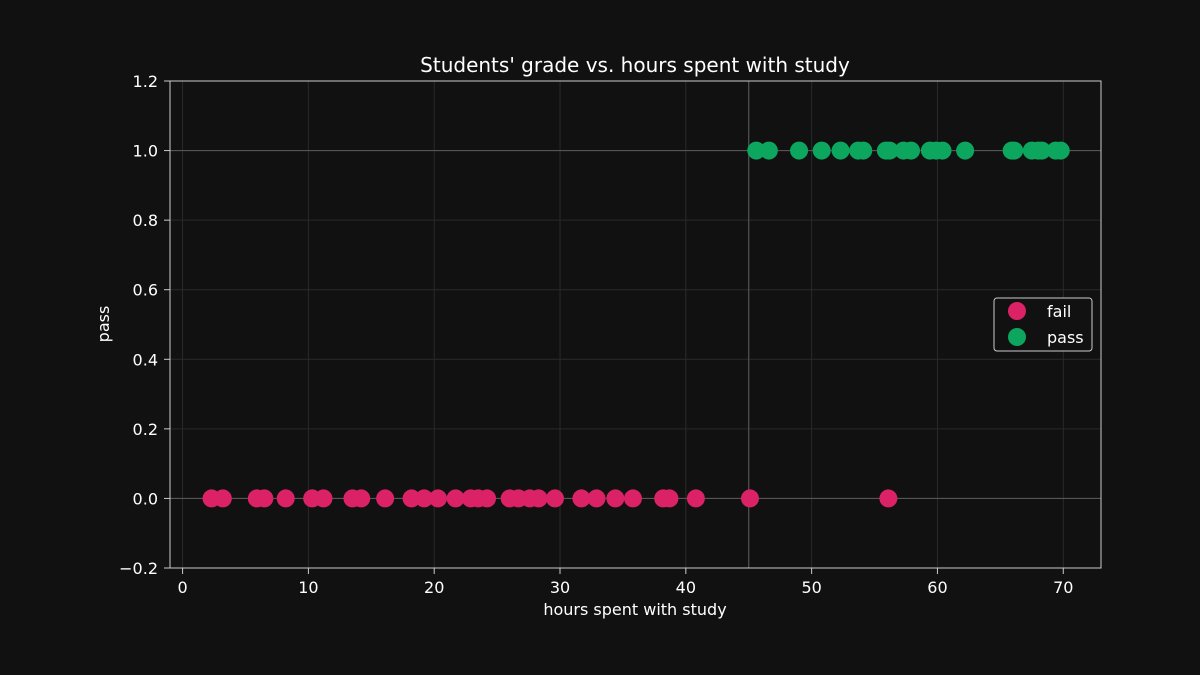  Describe the element at coordinates (1017, 337) in the screenshot. I see `legend-marker-pass` at that location.